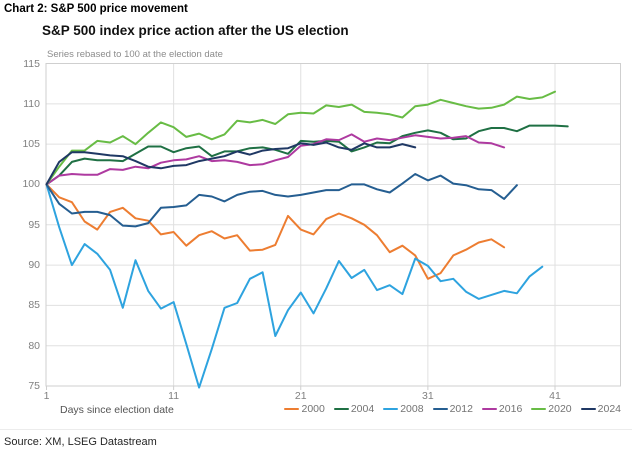  Describe the element at coordinates (560, 409) in the screenshot. I see `legend-label-2020: 2020` at that location.